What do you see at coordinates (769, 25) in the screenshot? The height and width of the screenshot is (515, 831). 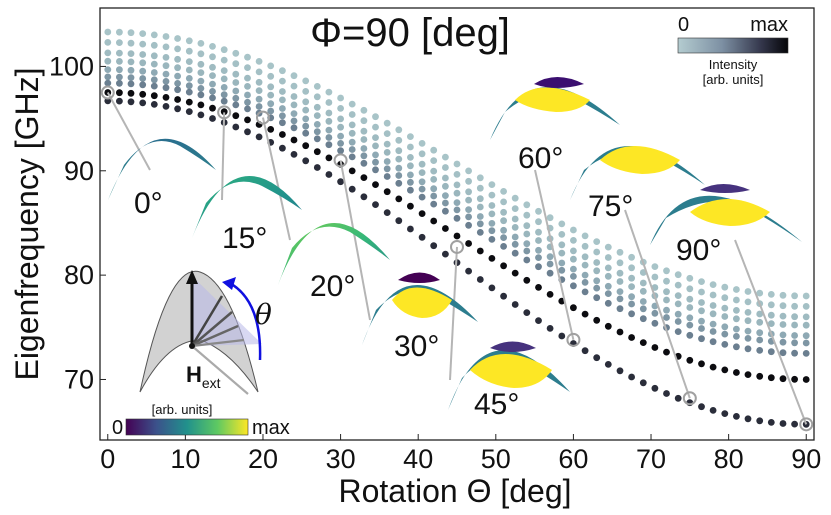 I see `intensity-colorbar-max: max` at bounding box center [769, 25].